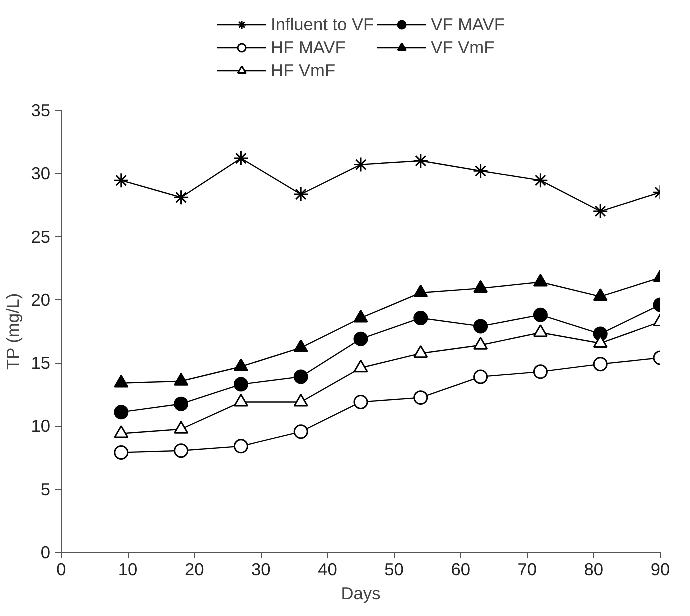  What do you see at coordinates (128, 570) in the screenshot?
I see `x-tick-label: 10` at bounding box center [128, 570].